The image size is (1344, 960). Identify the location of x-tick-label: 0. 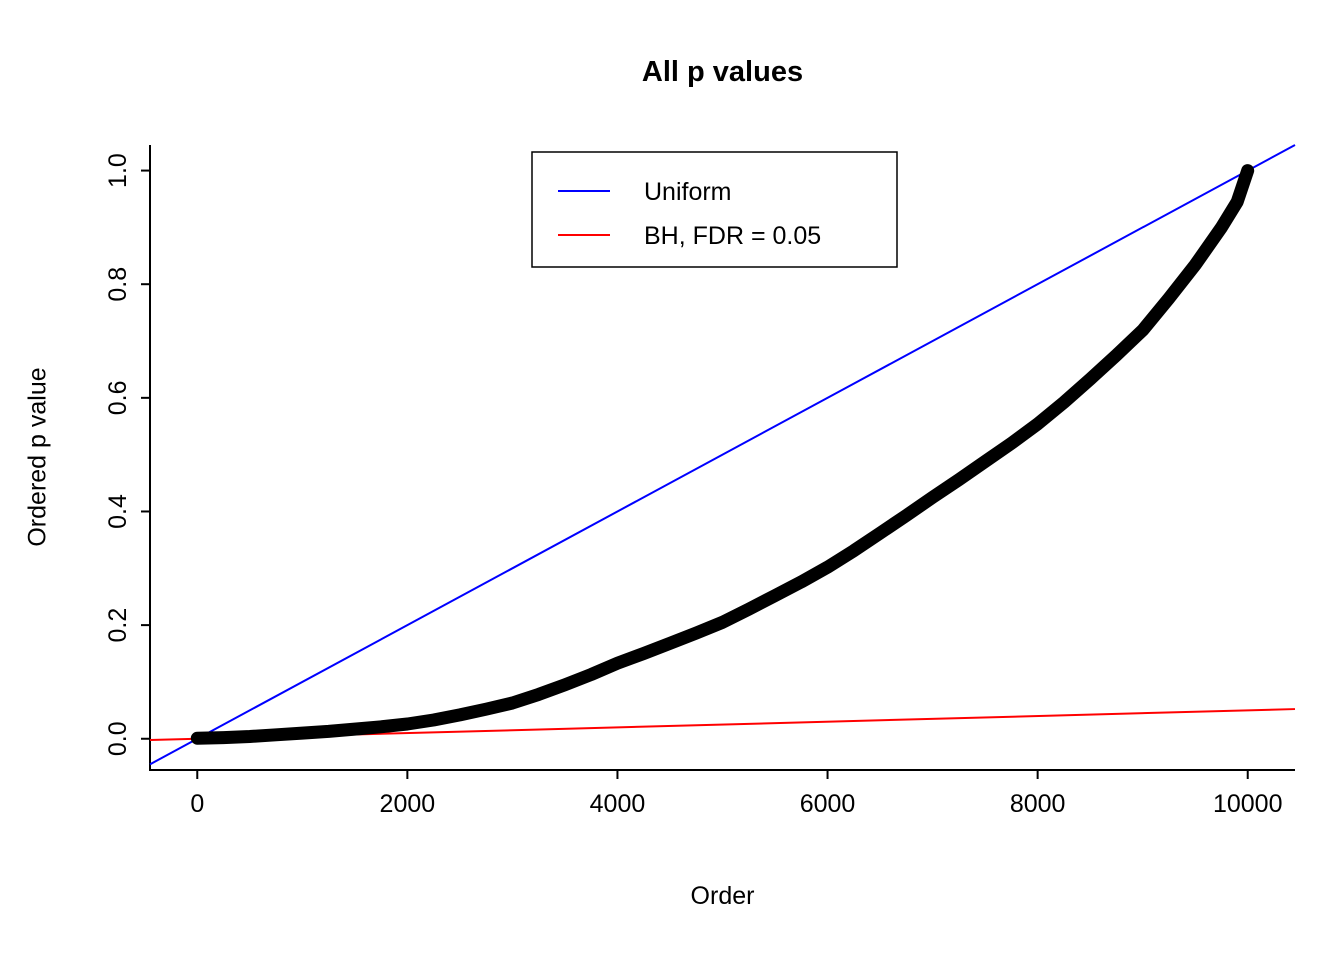
(197, 804).